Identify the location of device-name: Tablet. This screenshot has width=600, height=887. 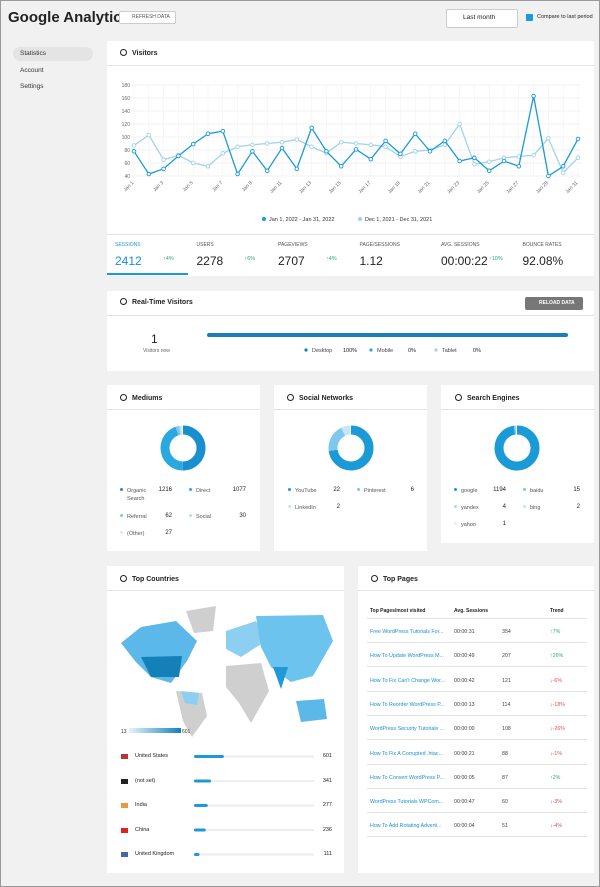
(449, 351).